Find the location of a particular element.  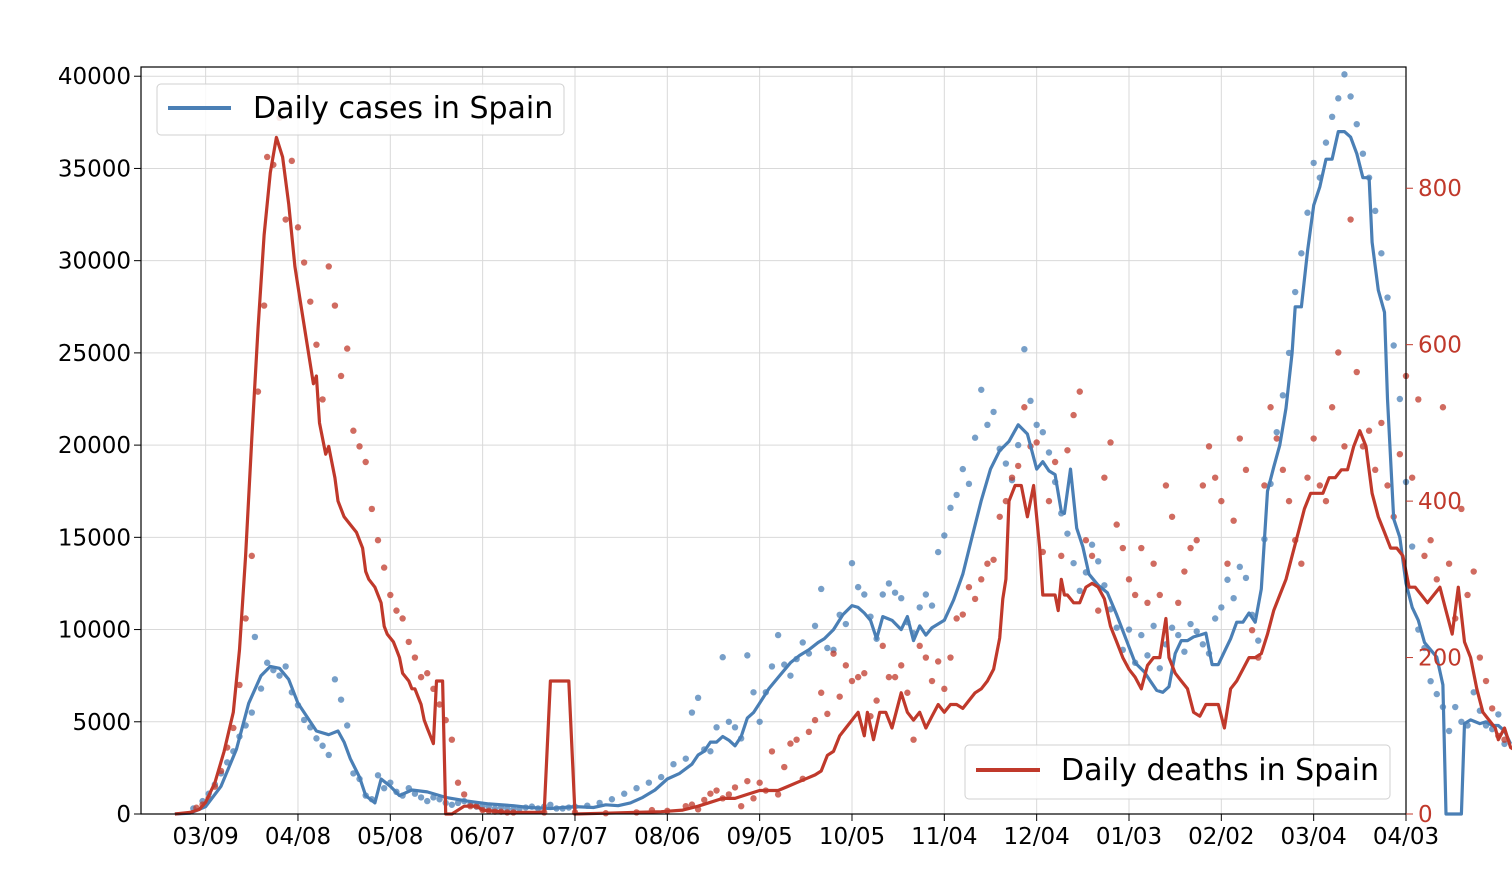

y-left-tick-label: 40000 is located at coordinates (94, 77).